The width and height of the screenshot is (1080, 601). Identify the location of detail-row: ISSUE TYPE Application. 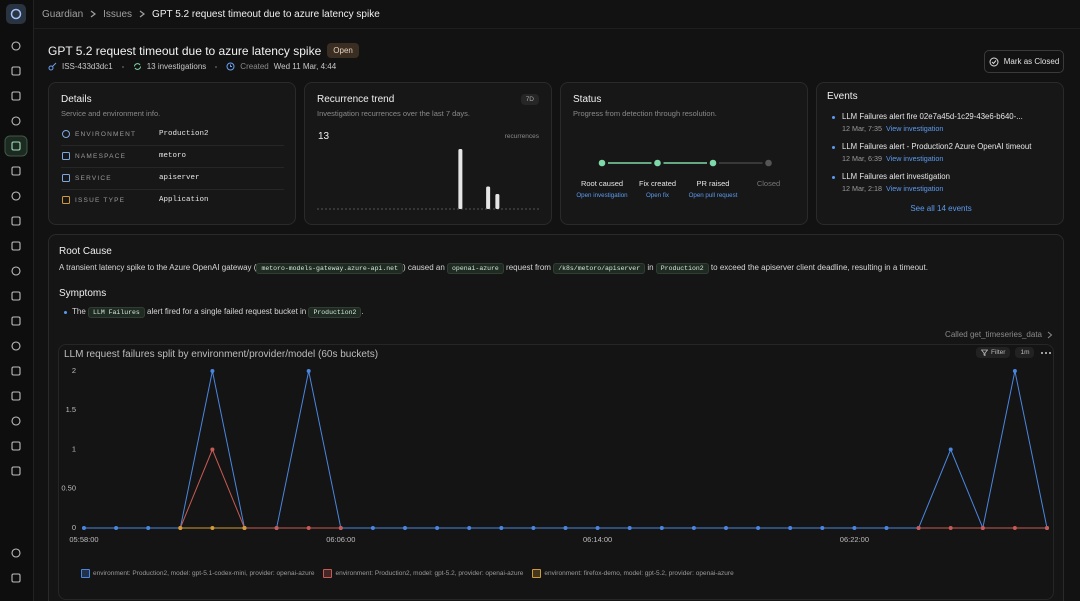
(172, 200).